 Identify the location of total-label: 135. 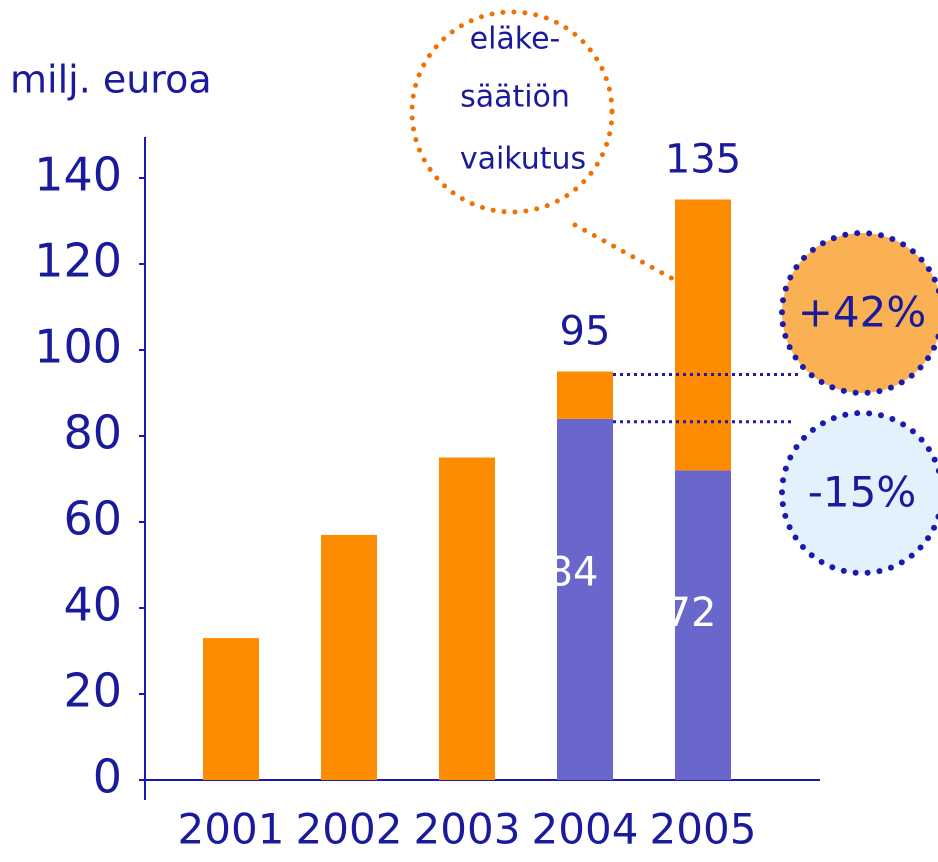
(703, 160).